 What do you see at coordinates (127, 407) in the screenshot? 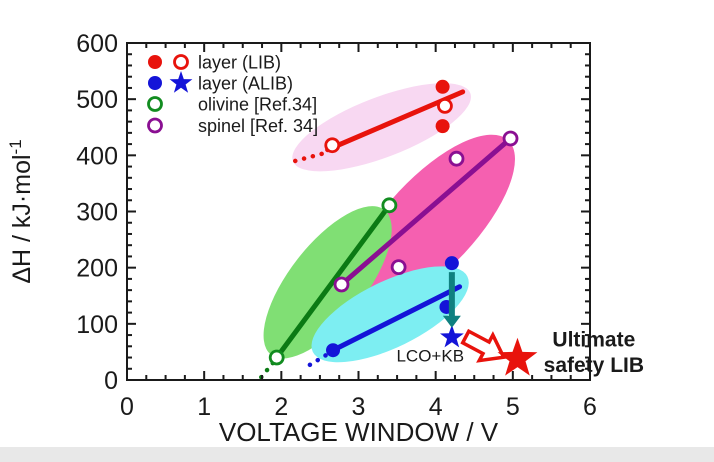
I see `x-tick-label: 0` at bounding box center [127, 407].